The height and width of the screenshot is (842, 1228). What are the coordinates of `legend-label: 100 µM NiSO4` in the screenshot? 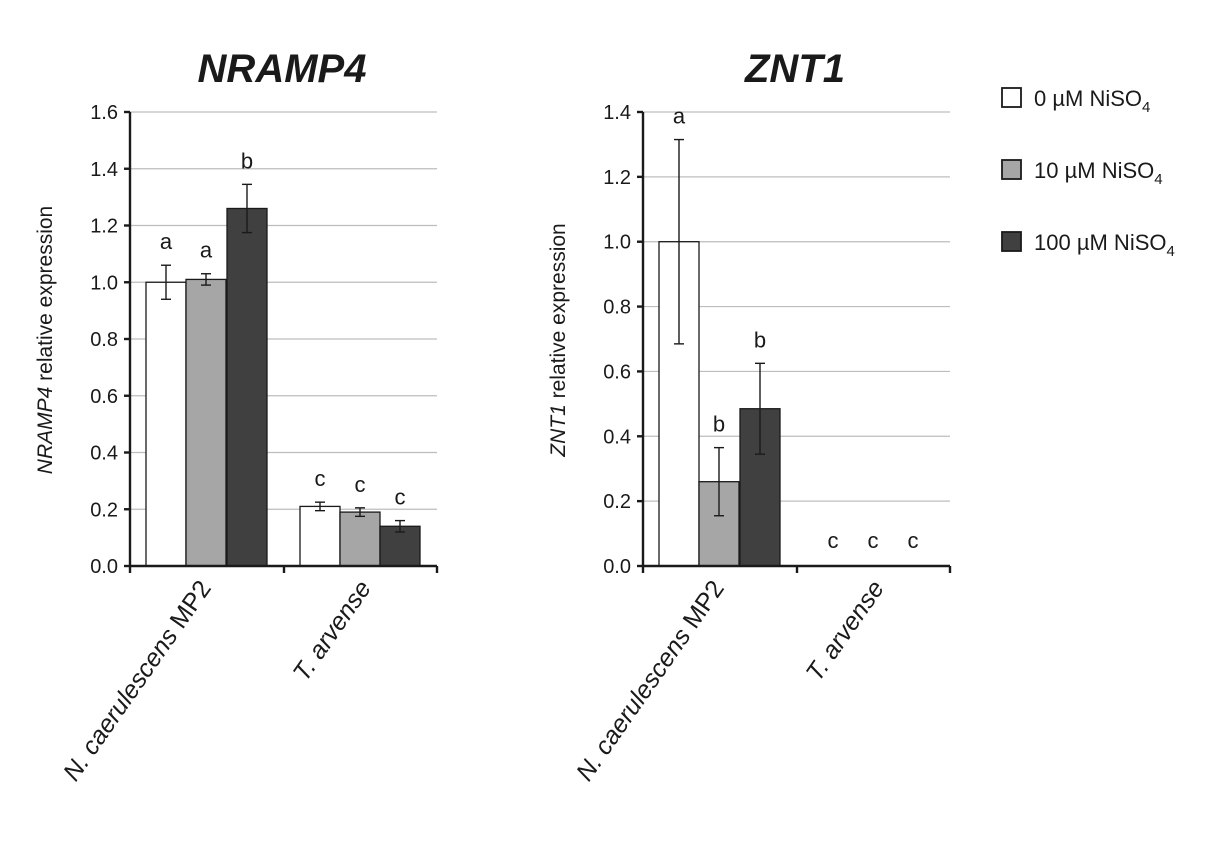 It's located at (1104, 245).